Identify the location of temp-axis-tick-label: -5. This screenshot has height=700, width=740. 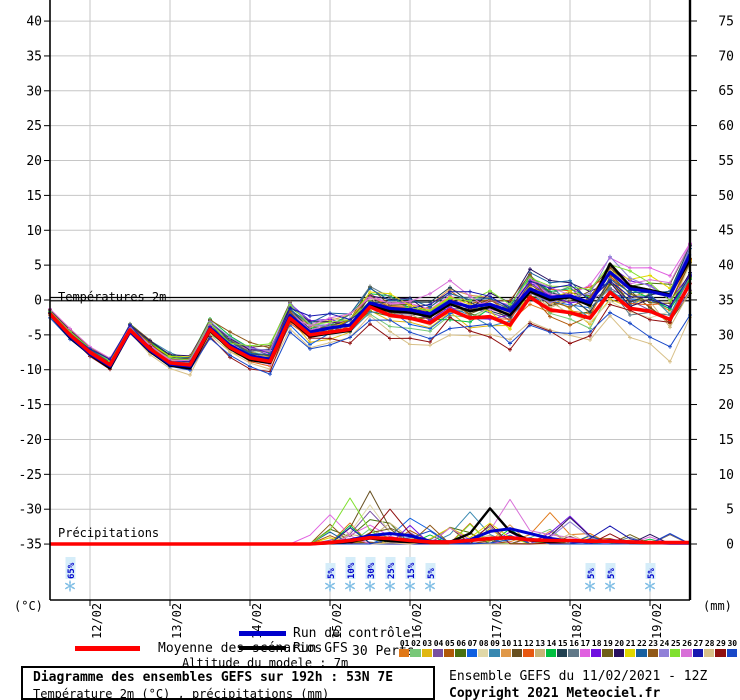
(34, 335).